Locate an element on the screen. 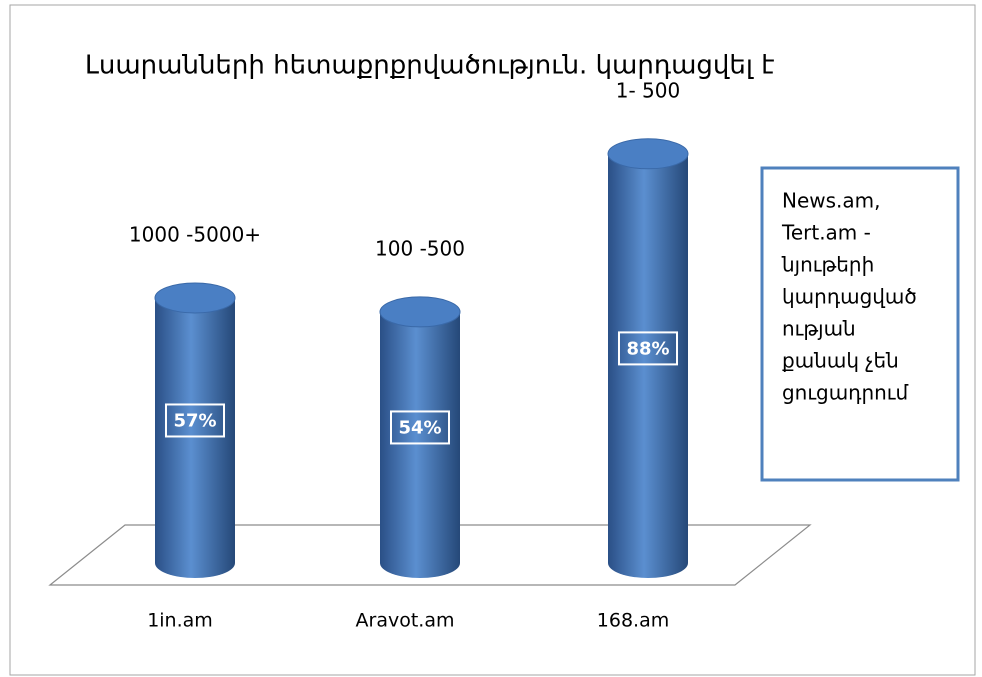 The width and height of the screenshot is (982, 677). note-line: News.am, is located at coordinates (831, 201).